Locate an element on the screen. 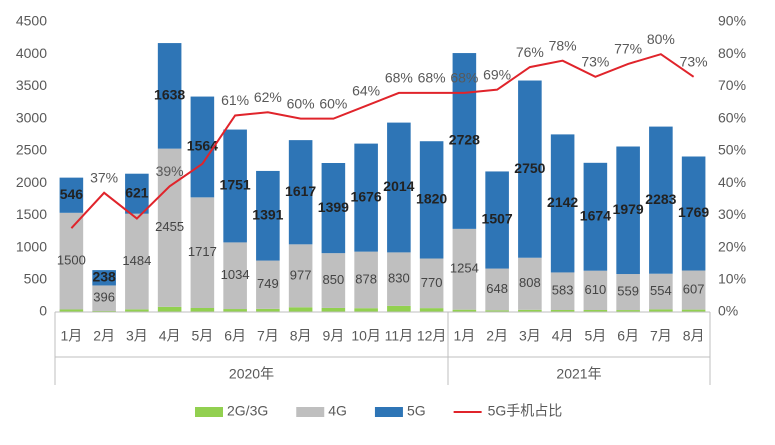 The height and width of the screenshot is (445, 775). data-label: 610 is located at coordinates (596, 289).